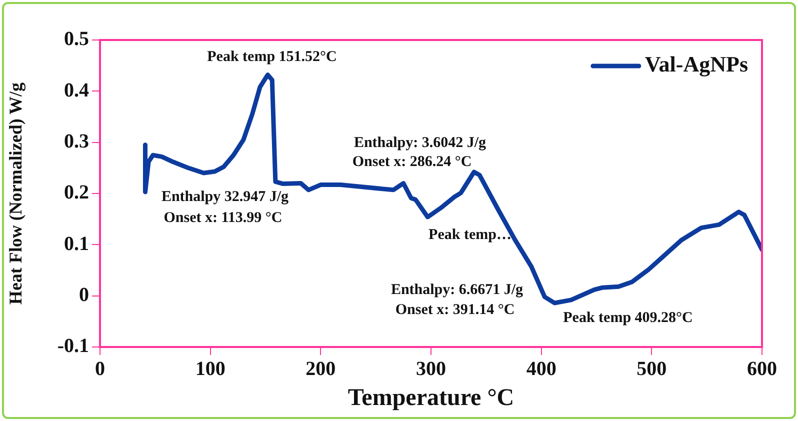  Describe the element at coordinates (431, 397) in the screenshot. I see `x-axis-title: Temperature °C` at that location.